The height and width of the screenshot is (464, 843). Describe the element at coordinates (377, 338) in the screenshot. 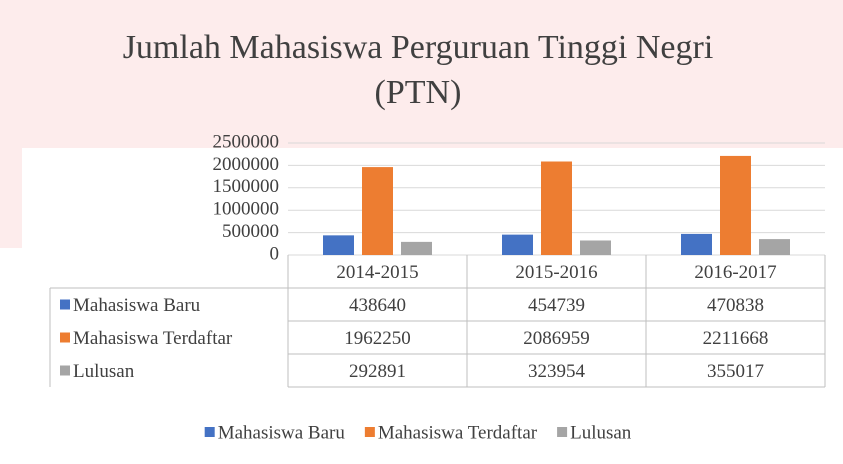

I see `table-cell: 1962250` at that location.